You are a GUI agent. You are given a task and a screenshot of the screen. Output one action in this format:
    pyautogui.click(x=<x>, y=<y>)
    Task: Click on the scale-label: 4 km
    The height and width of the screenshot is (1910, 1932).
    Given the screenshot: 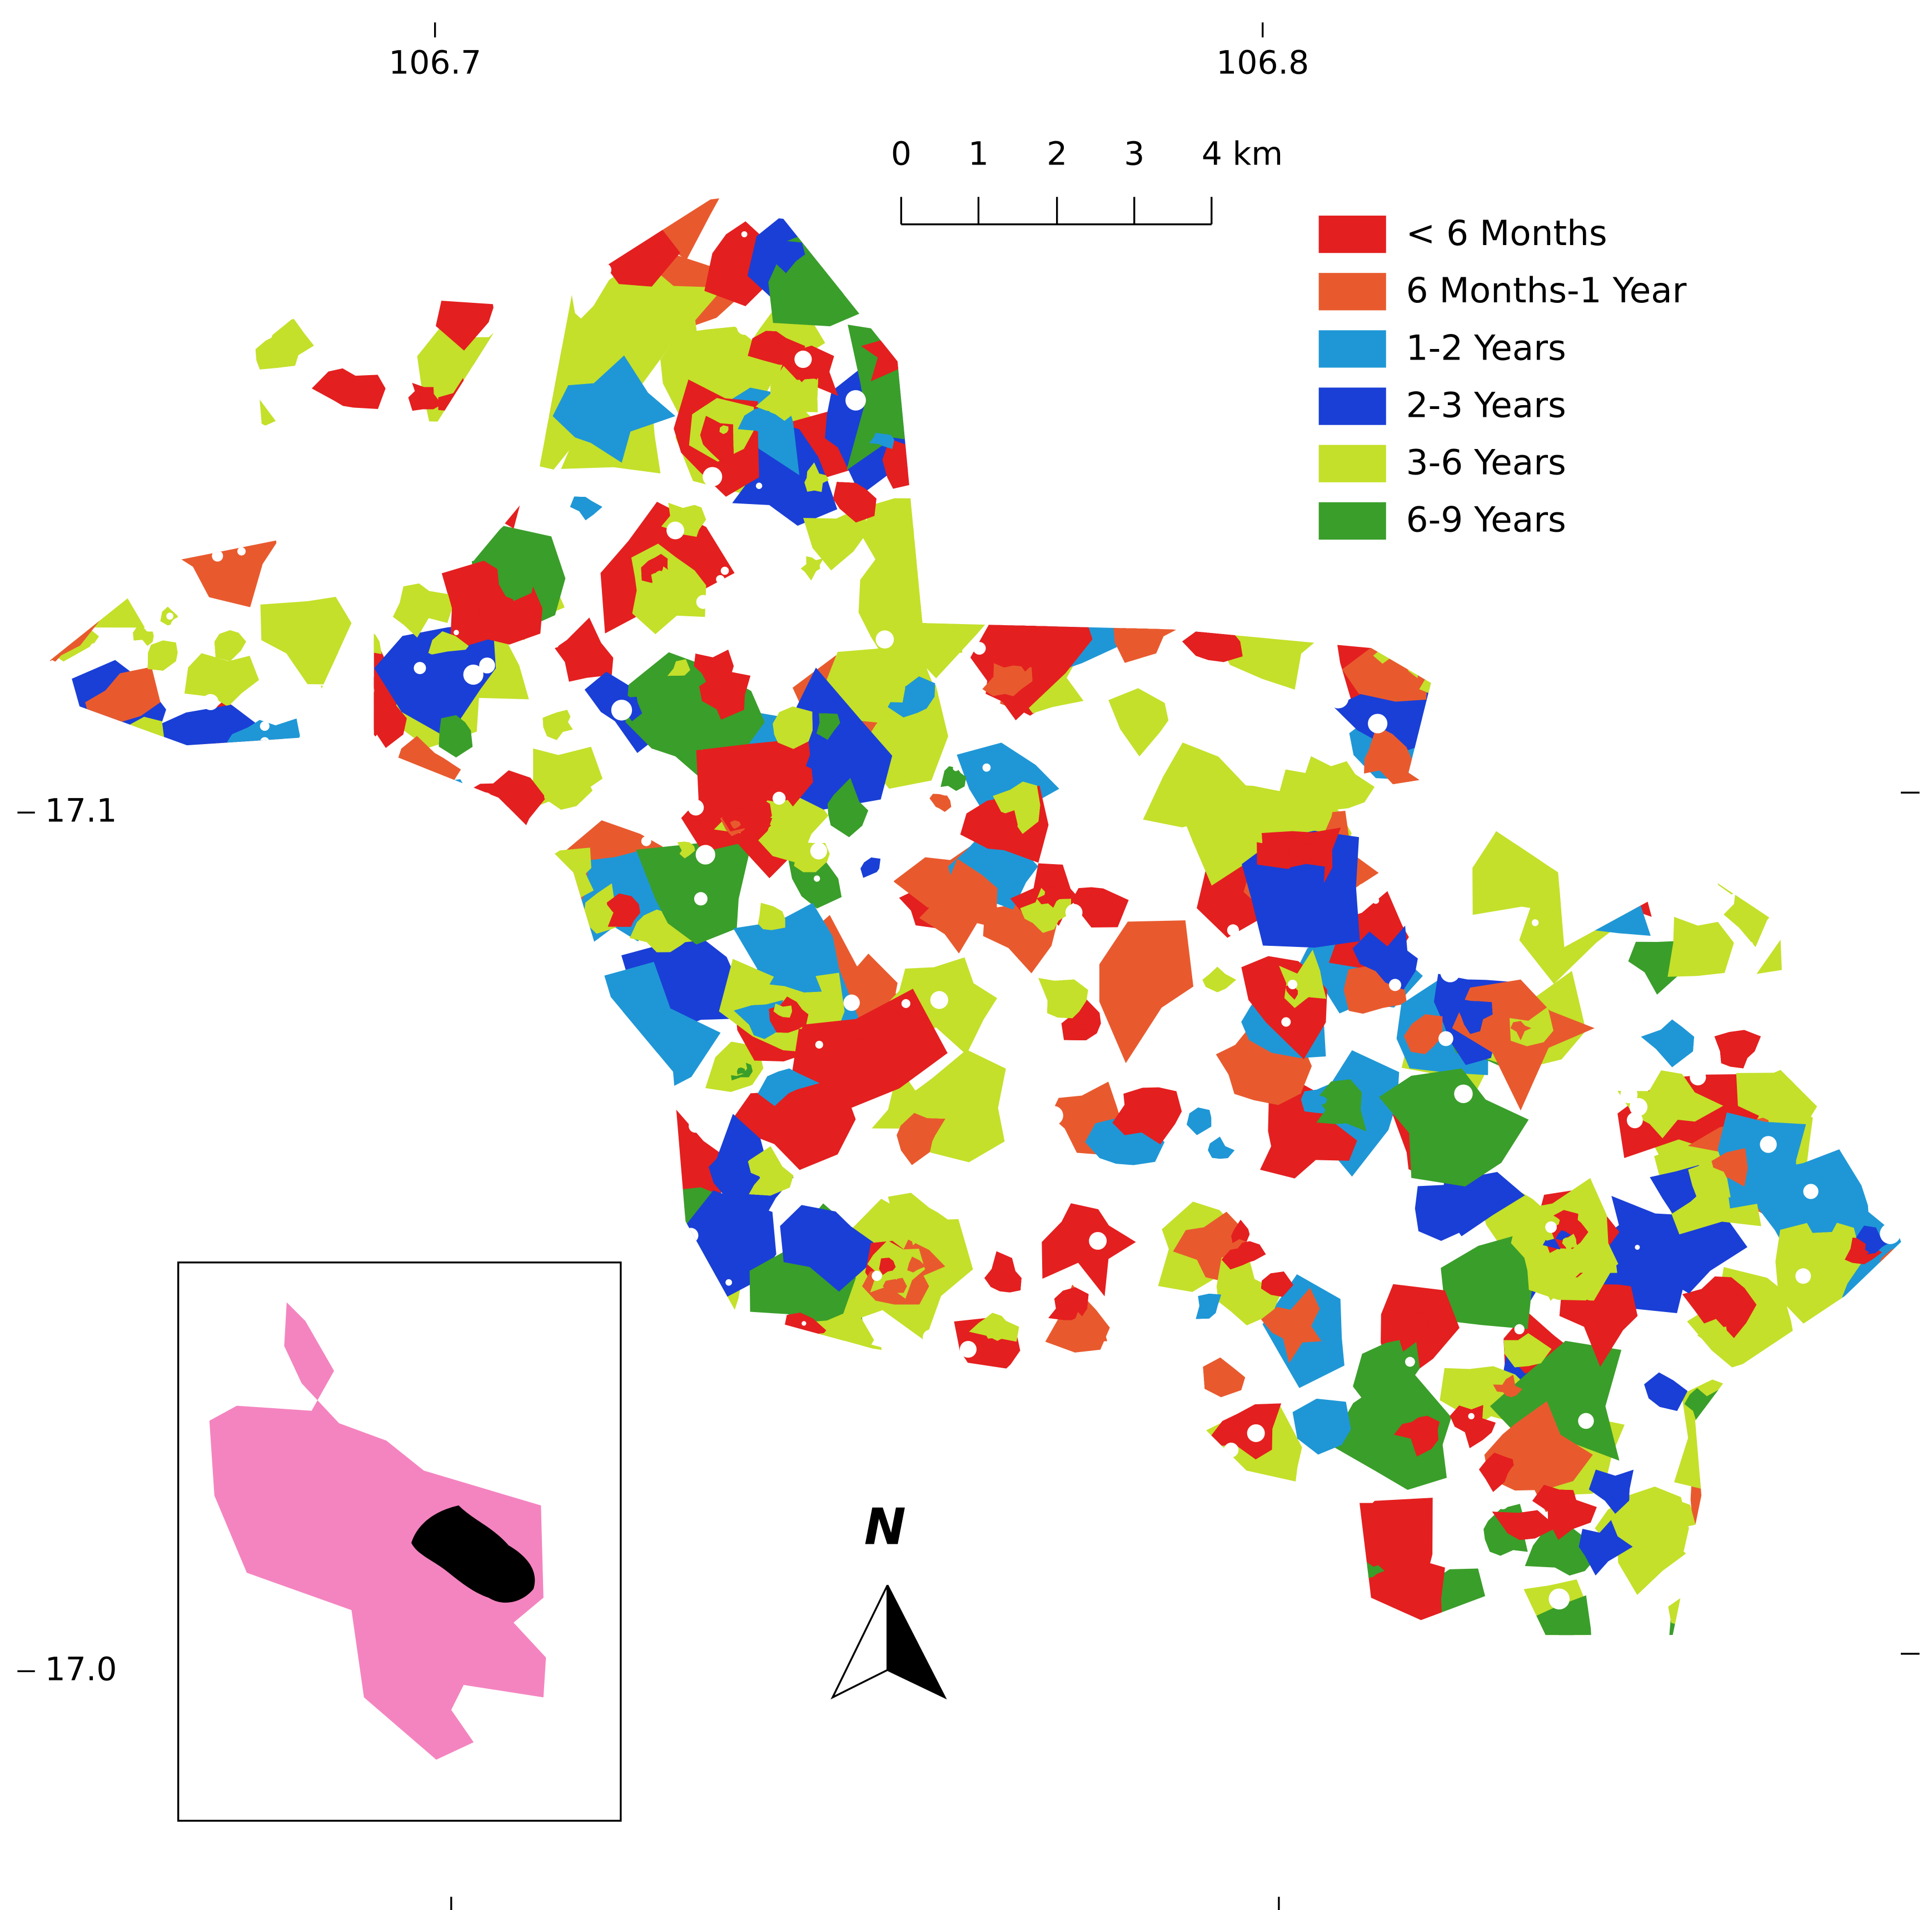 What is the action you would take?
    pyautogui.click(x=1242, y=153)
    